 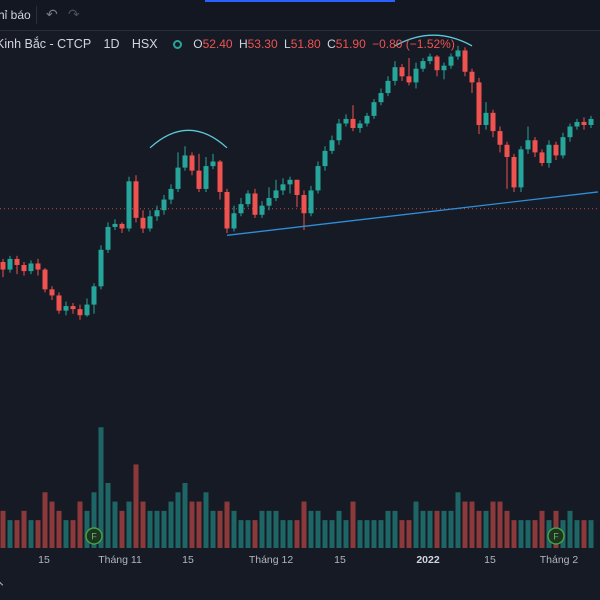 What do you see at coordinates (217, 44) in the screenshot?
I see `open-value: 52.40` at bounding box center [217, 44].